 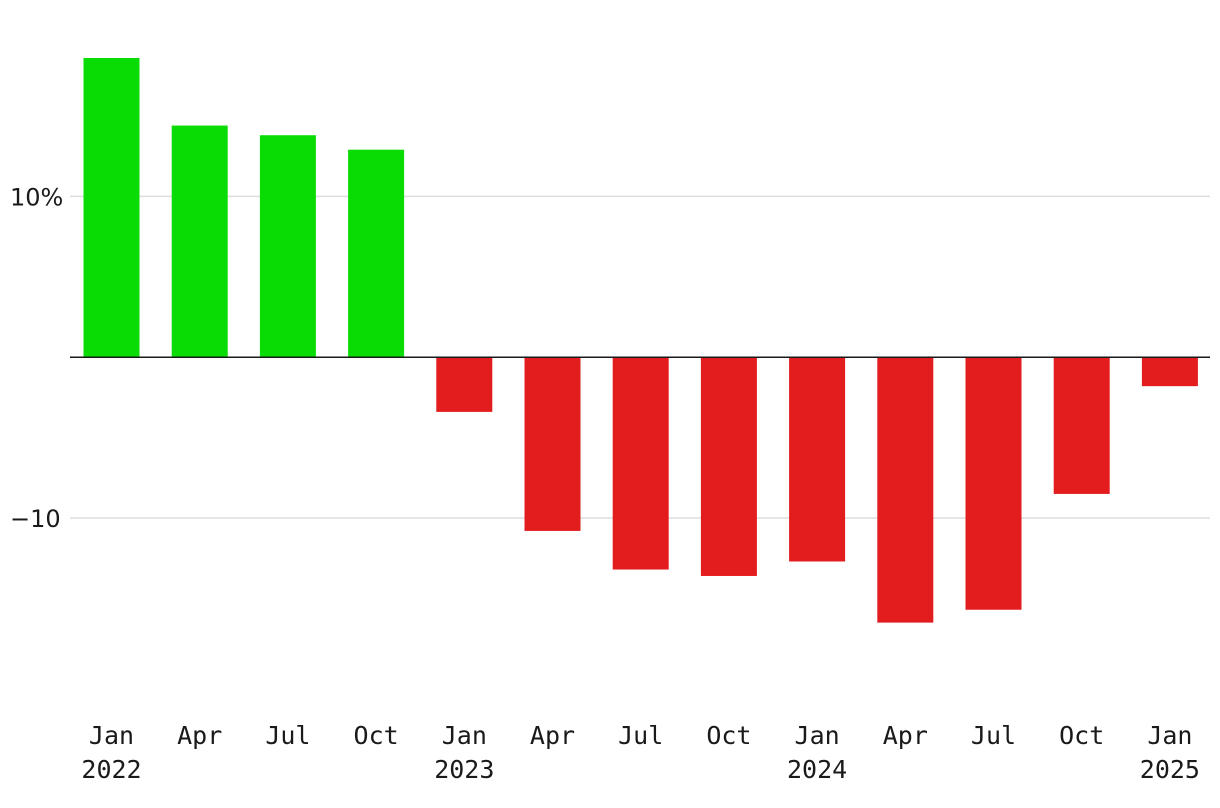 I want to click on x-tick-year: 2023, so click(x=464, y=769).